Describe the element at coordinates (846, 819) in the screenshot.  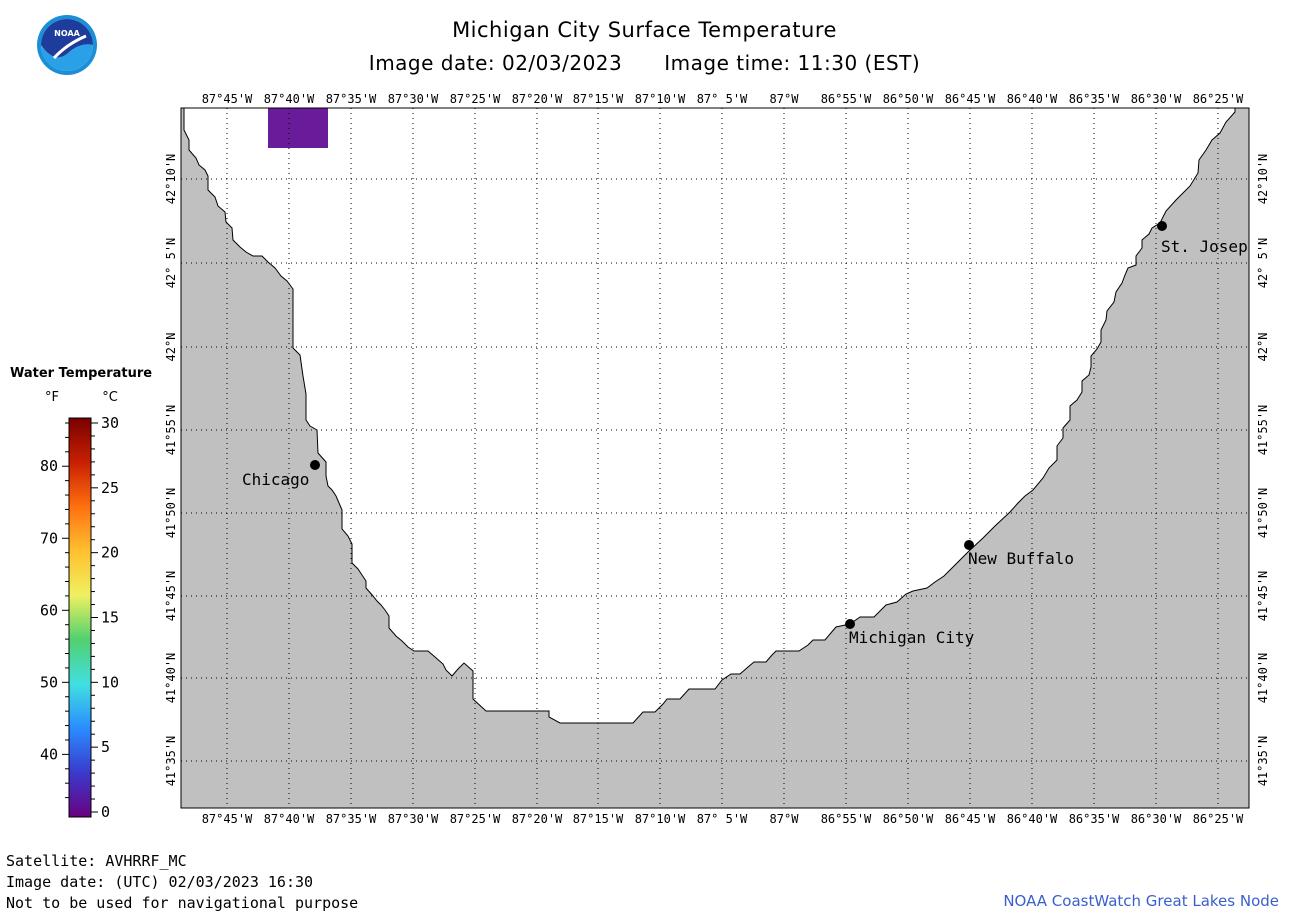
I see `lon-label-bottom: 86°55'W` at that location.